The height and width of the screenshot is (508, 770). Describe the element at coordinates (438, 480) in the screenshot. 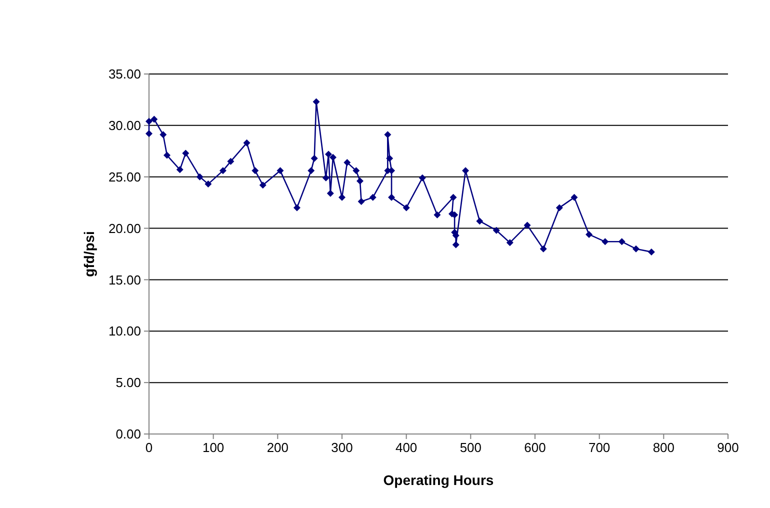

I see `x-axis-title: Operating Hours` at that location.